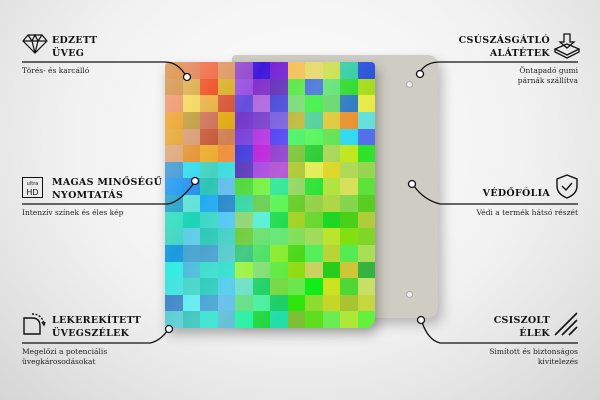 Image resolution: width=600 pixels, height=400 pixels. Describe the element at coordinates (75, 40) in the screenshot. I see `feature-title: EDZETT` at that location.